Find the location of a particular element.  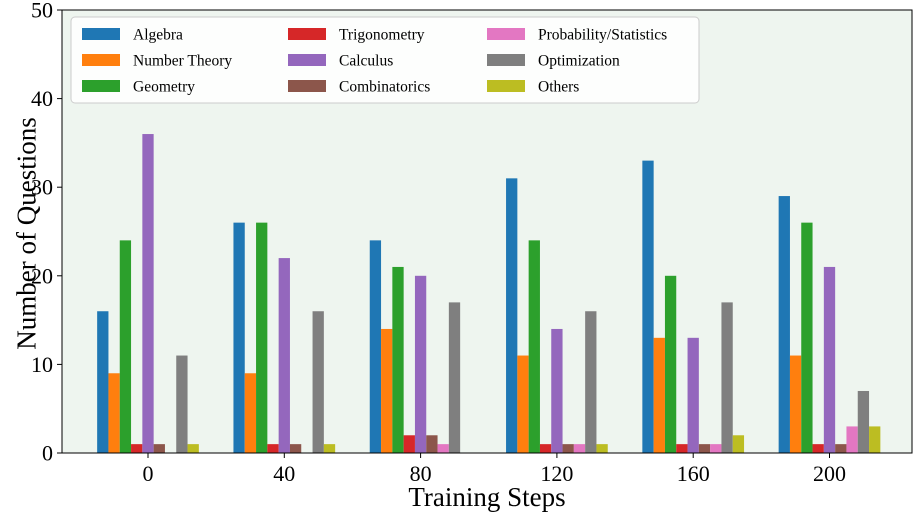

x-tick-label: 120 is located at coordinates (556, 473).